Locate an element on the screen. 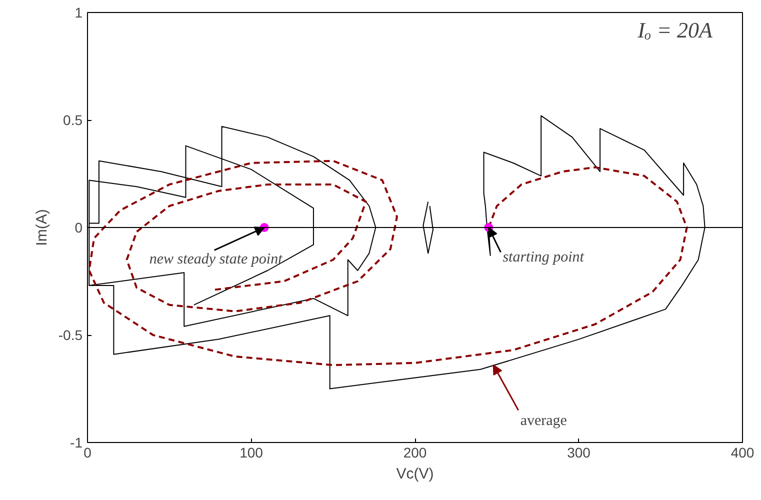  annotation: average is located at coordinates (544, 420).